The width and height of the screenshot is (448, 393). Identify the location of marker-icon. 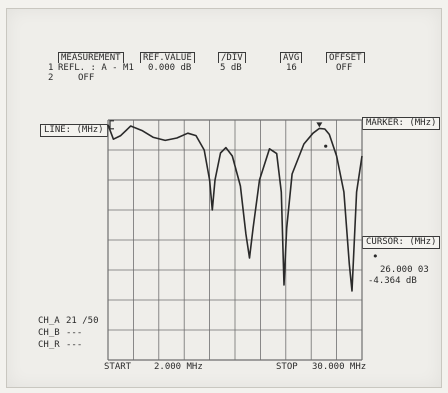
(319, 125).